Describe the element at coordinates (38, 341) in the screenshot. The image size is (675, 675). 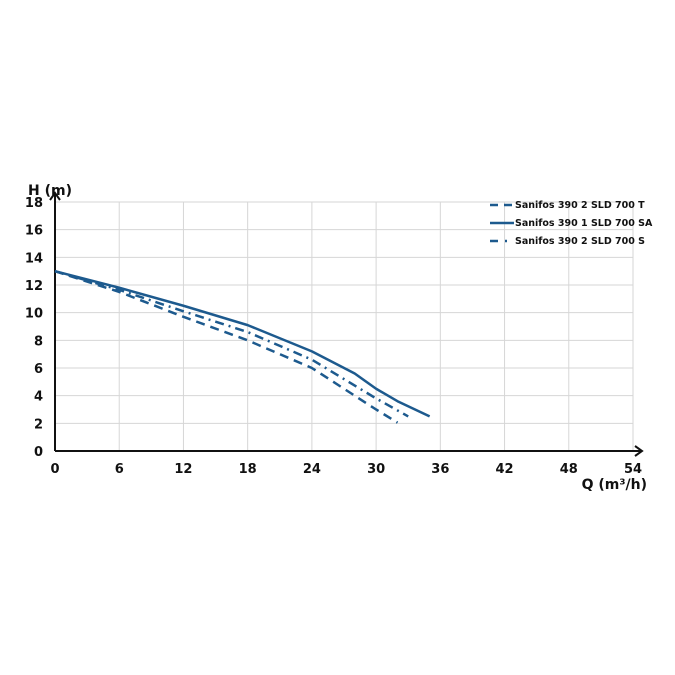
I see `y-tick-label: 8` at that location.